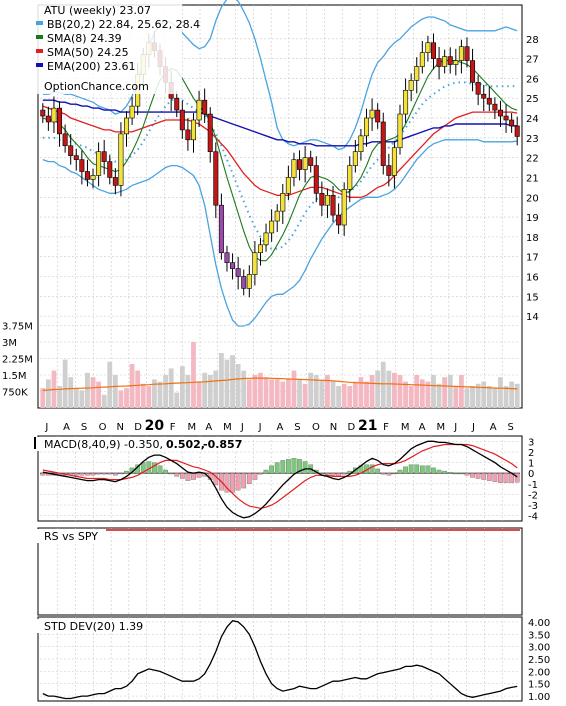  I want to click on price-y-tick-label: 23, so click(532, 139).